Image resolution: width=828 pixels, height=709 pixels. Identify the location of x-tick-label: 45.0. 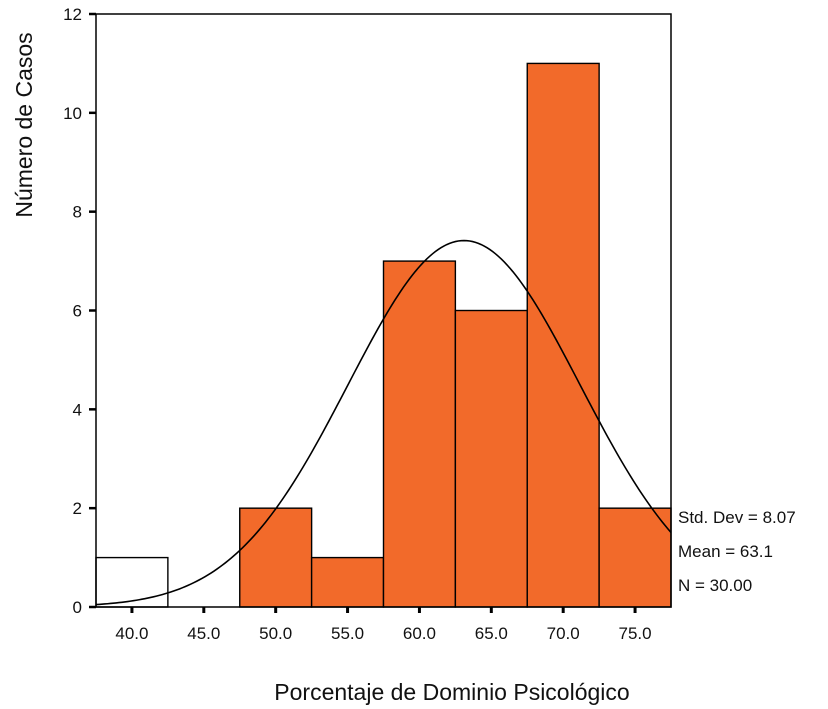
(203, 633).